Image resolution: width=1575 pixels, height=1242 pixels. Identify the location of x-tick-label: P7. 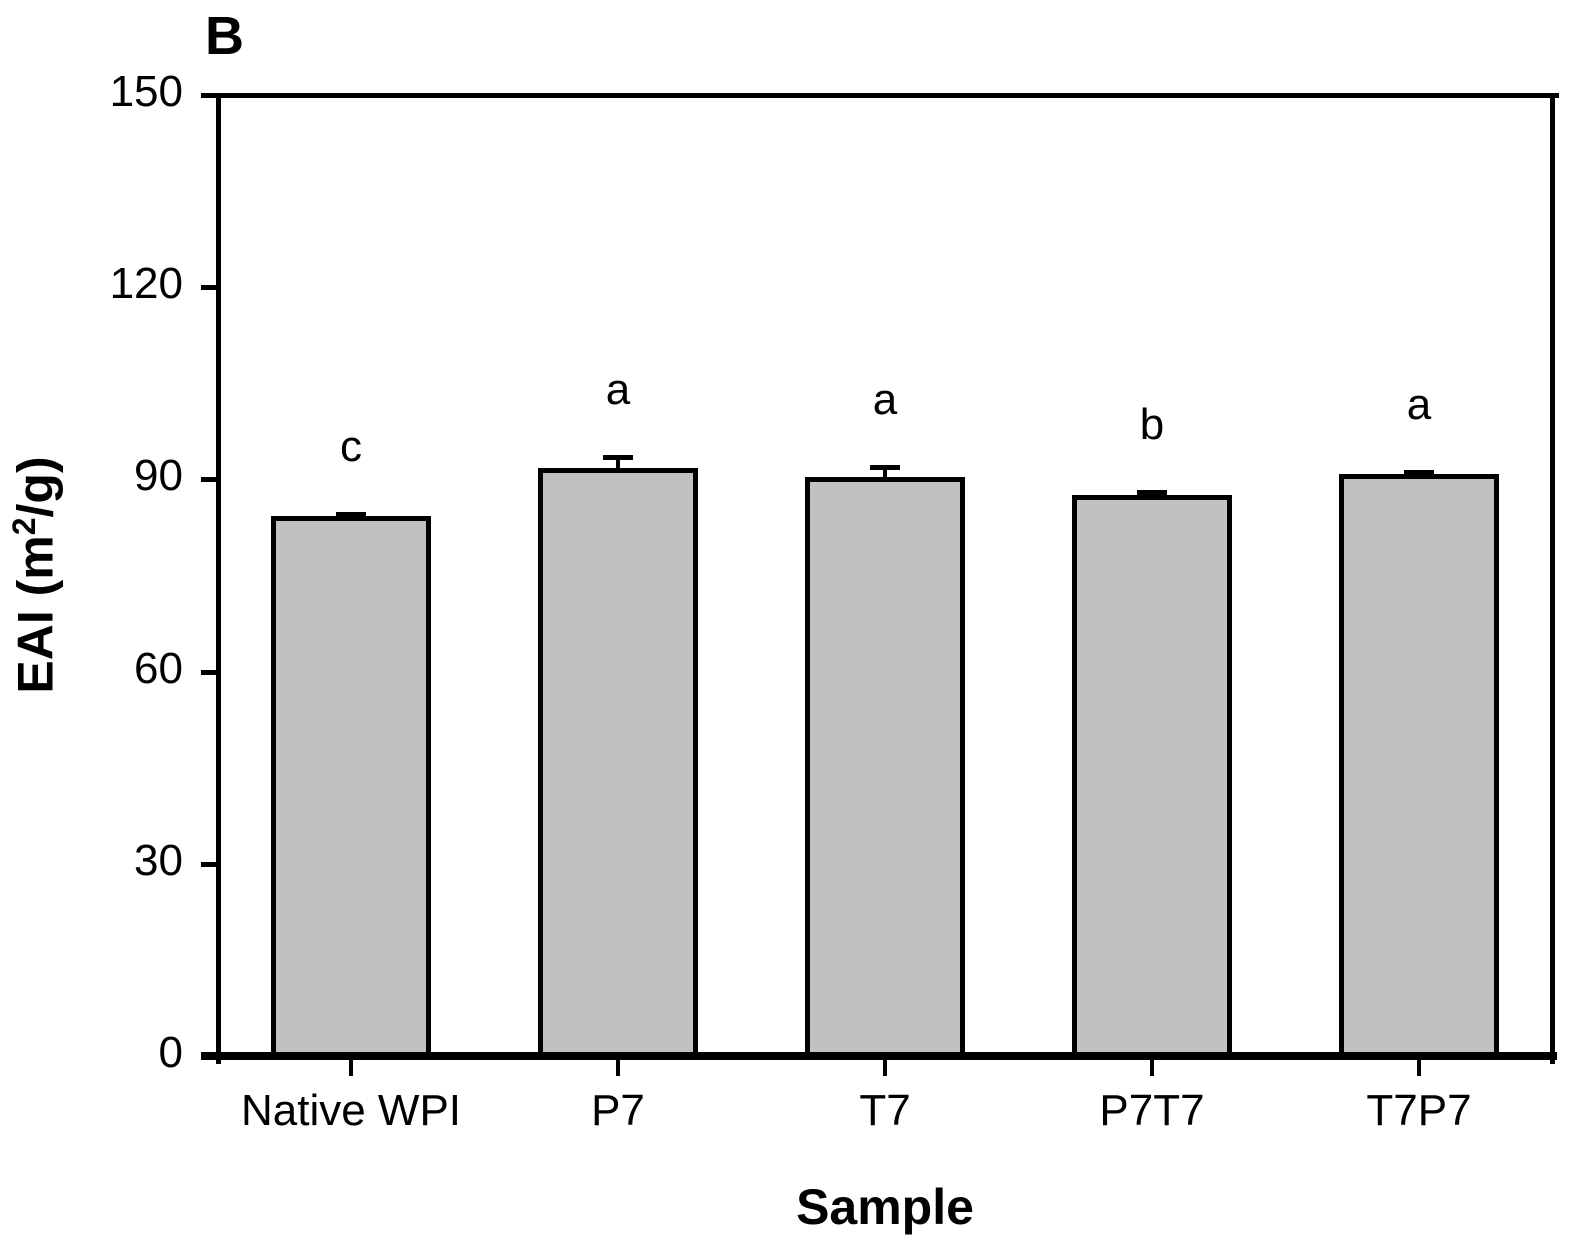
(618, 1110).